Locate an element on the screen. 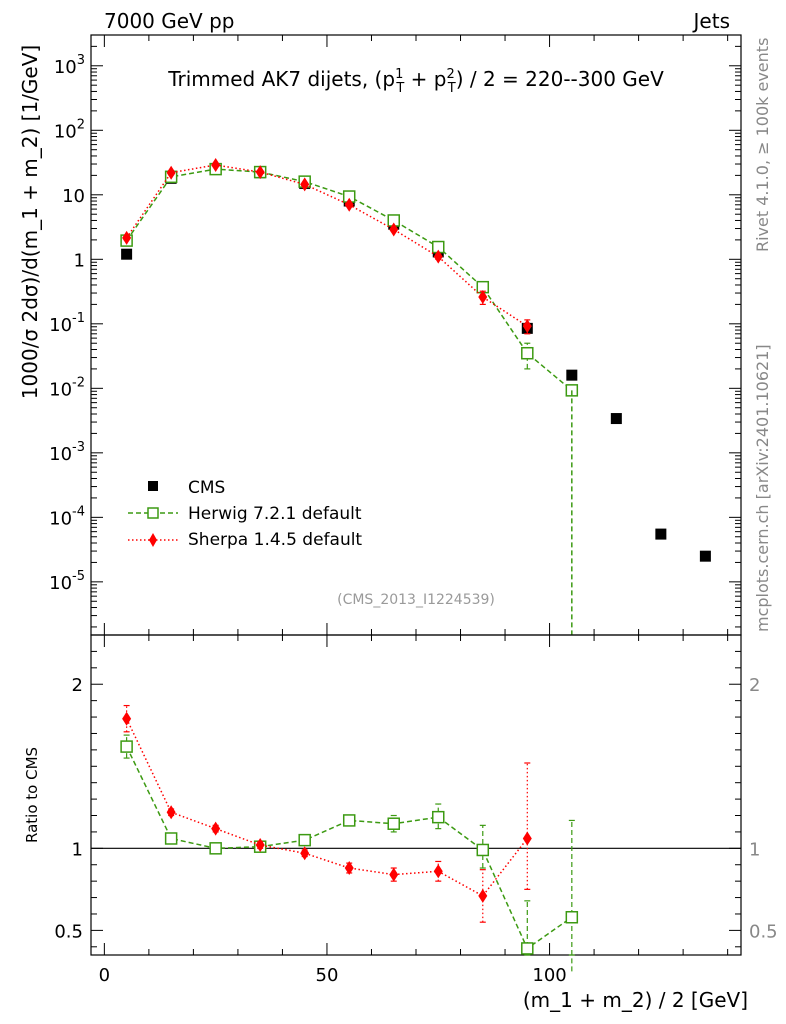 The width and height of the screenshot is (786, 1024). ratio-x-tick-label: 50 is located at coordinates (327, 975).